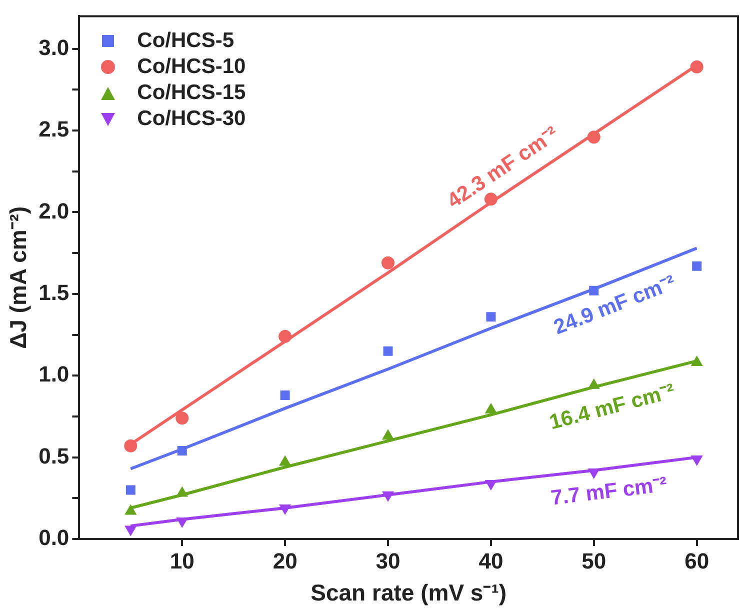  I want to click on y-tick-label: 2.5, so click(54, 129).